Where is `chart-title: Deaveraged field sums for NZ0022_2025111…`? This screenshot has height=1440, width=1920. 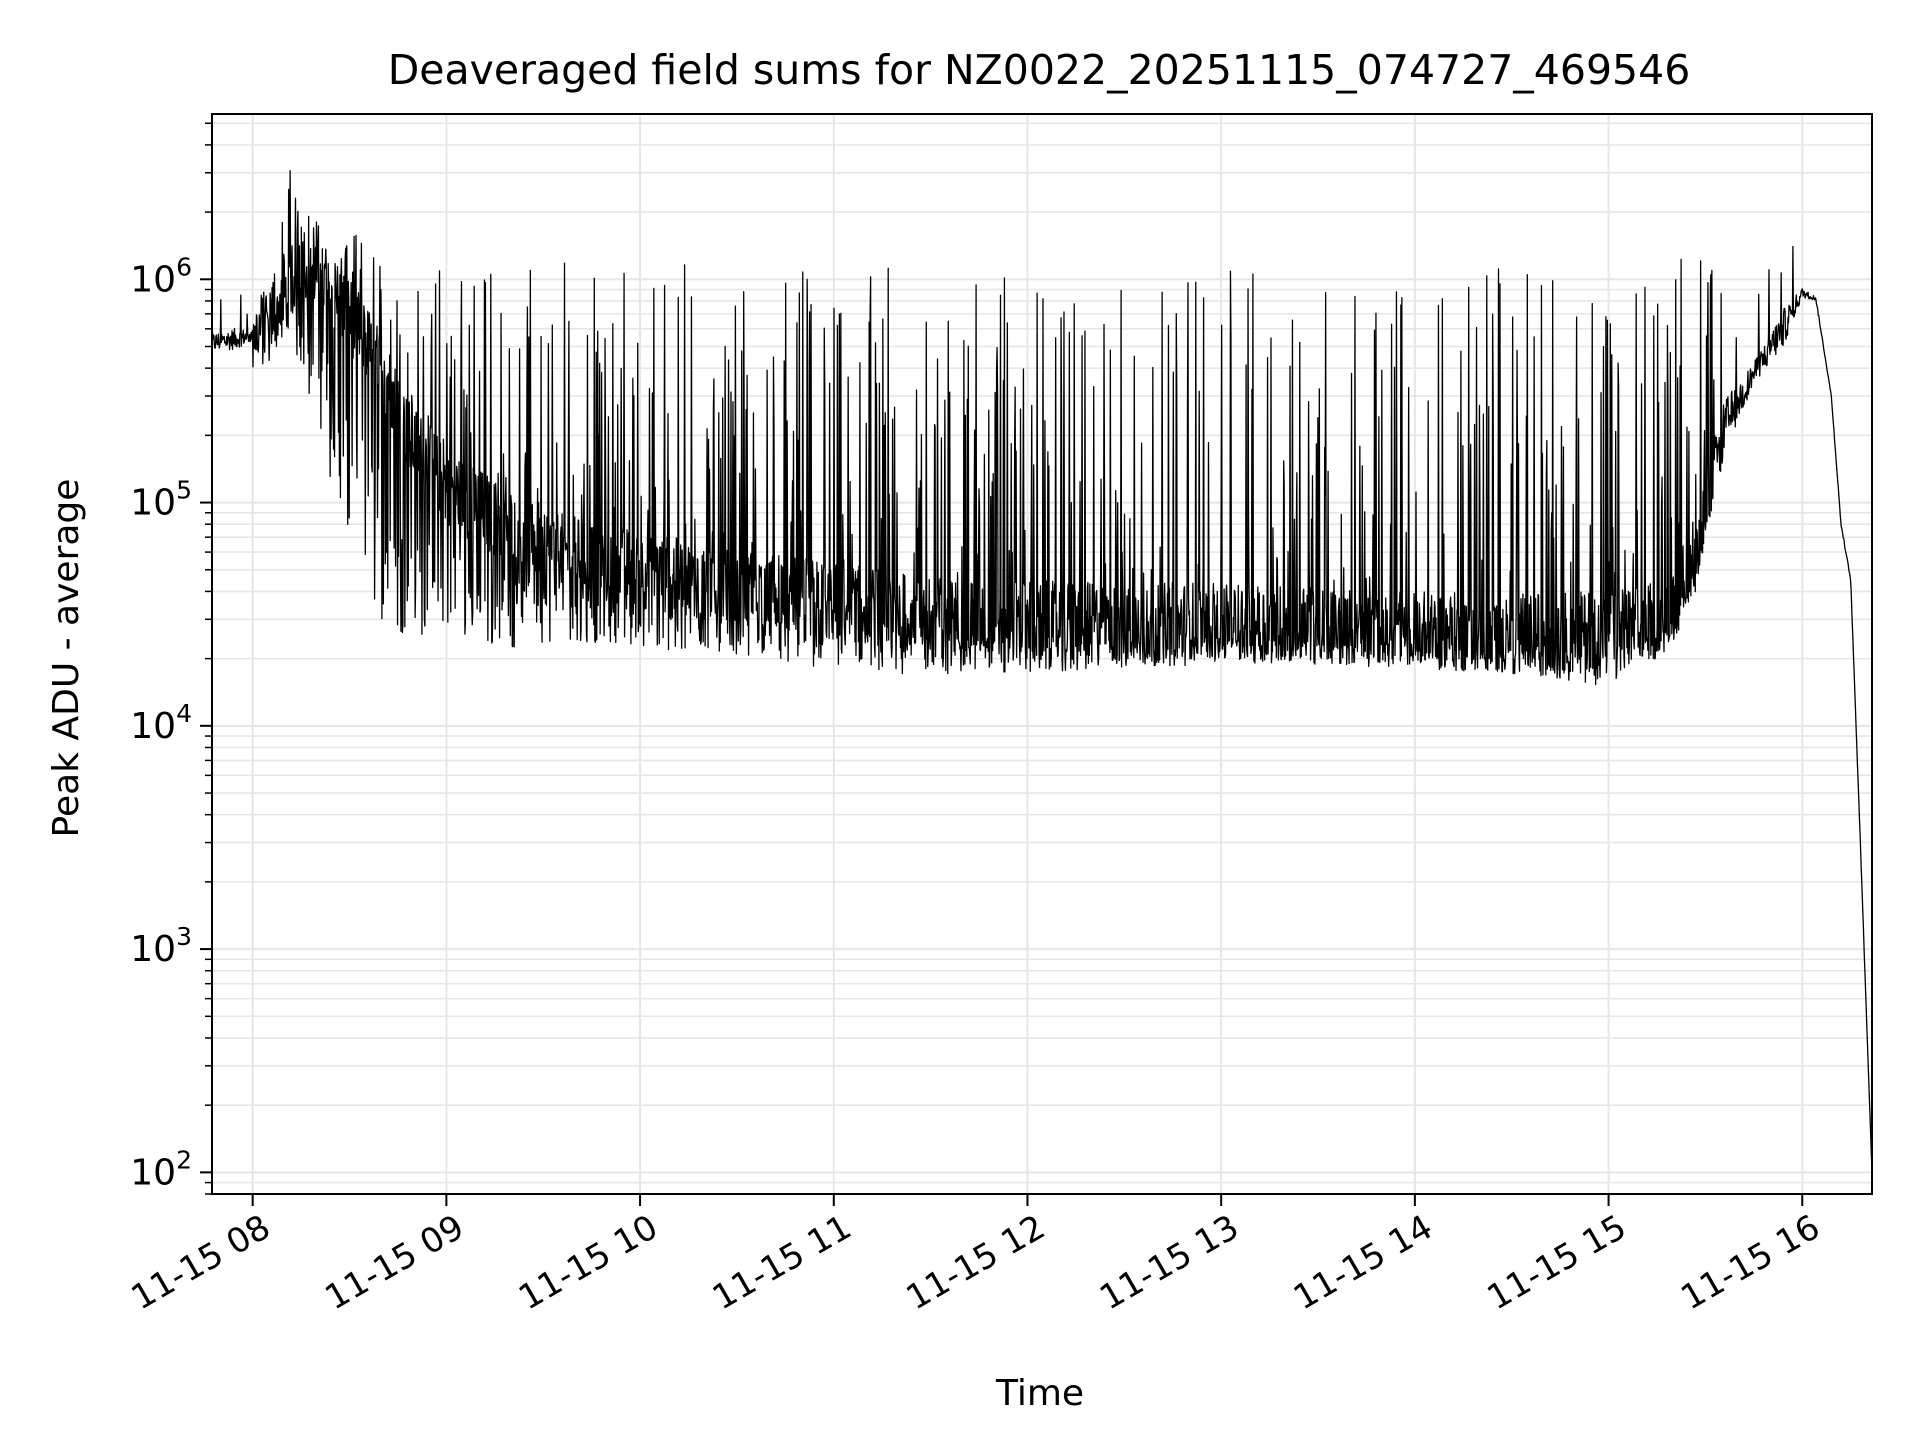 chart-title: Deaveraged field sums for NZ0022_2025111… is located at coordinates (1039, 70).